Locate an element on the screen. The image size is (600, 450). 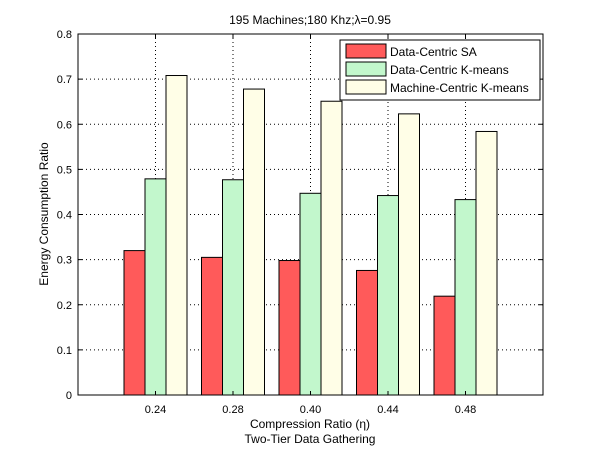
bar-data-centric-k-means-0.40 is located at coordinates (310, 294).